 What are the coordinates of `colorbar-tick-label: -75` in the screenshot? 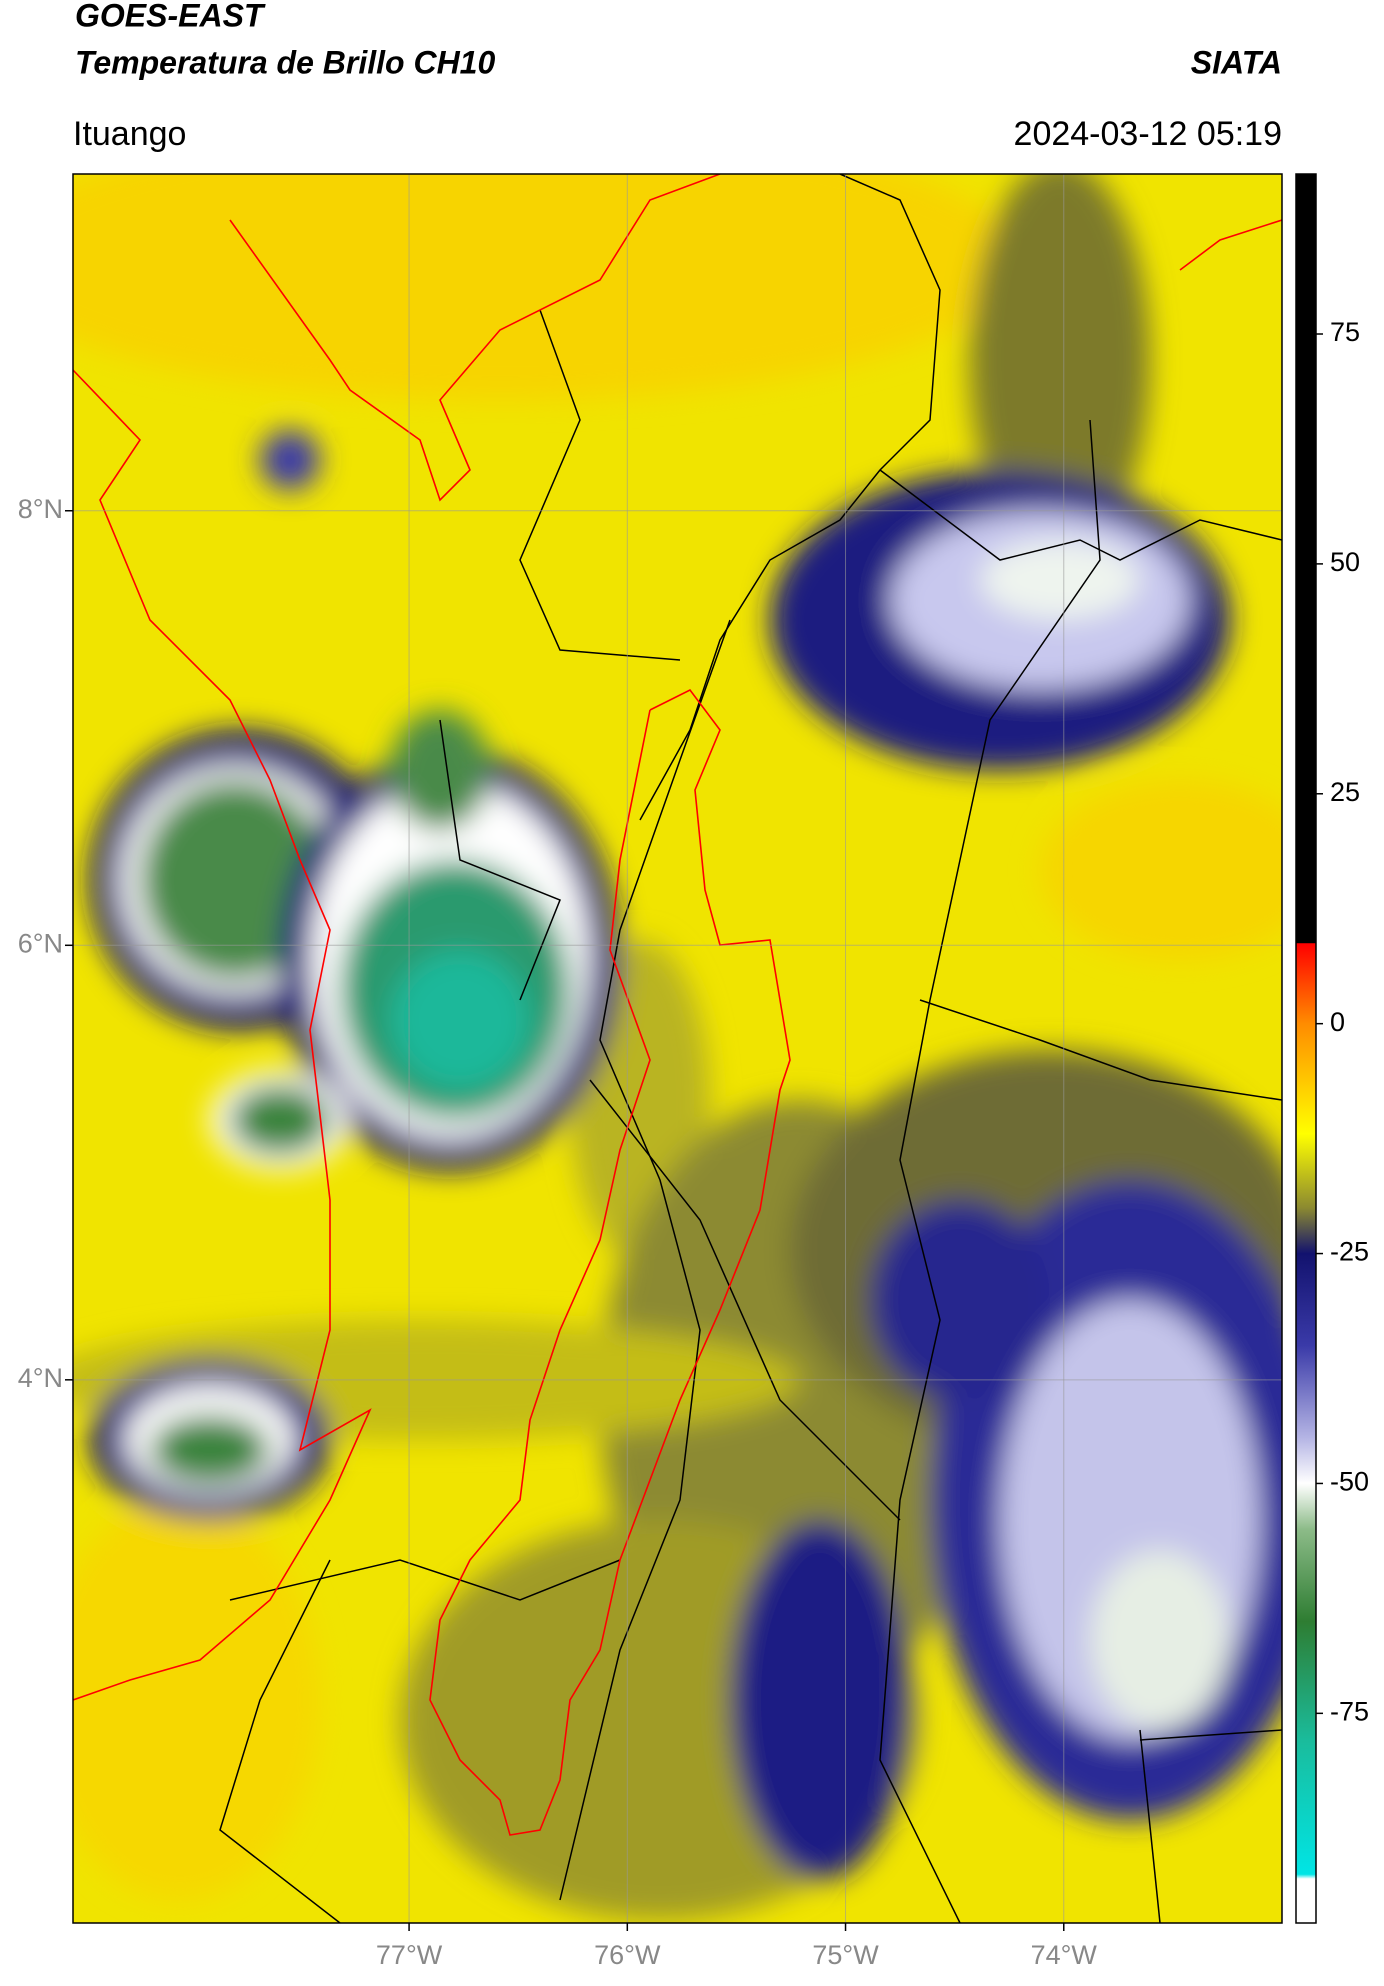 It's located at (1349, 1711).